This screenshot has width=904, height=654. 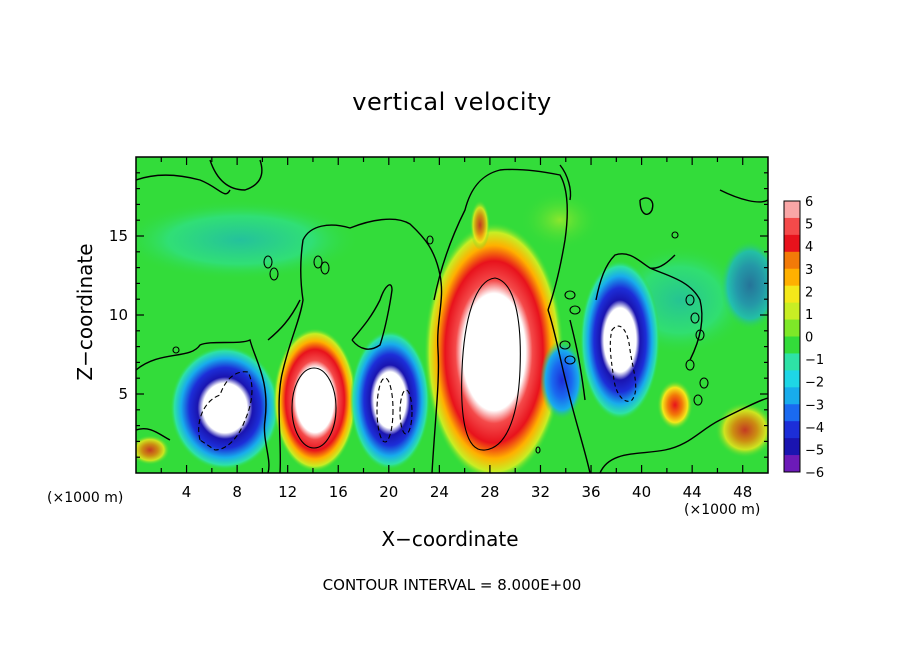 What do you see at coordinates (123, 394) in the screenshot?
I see `y-tick-label: 5` at bounding box center [123, 394].